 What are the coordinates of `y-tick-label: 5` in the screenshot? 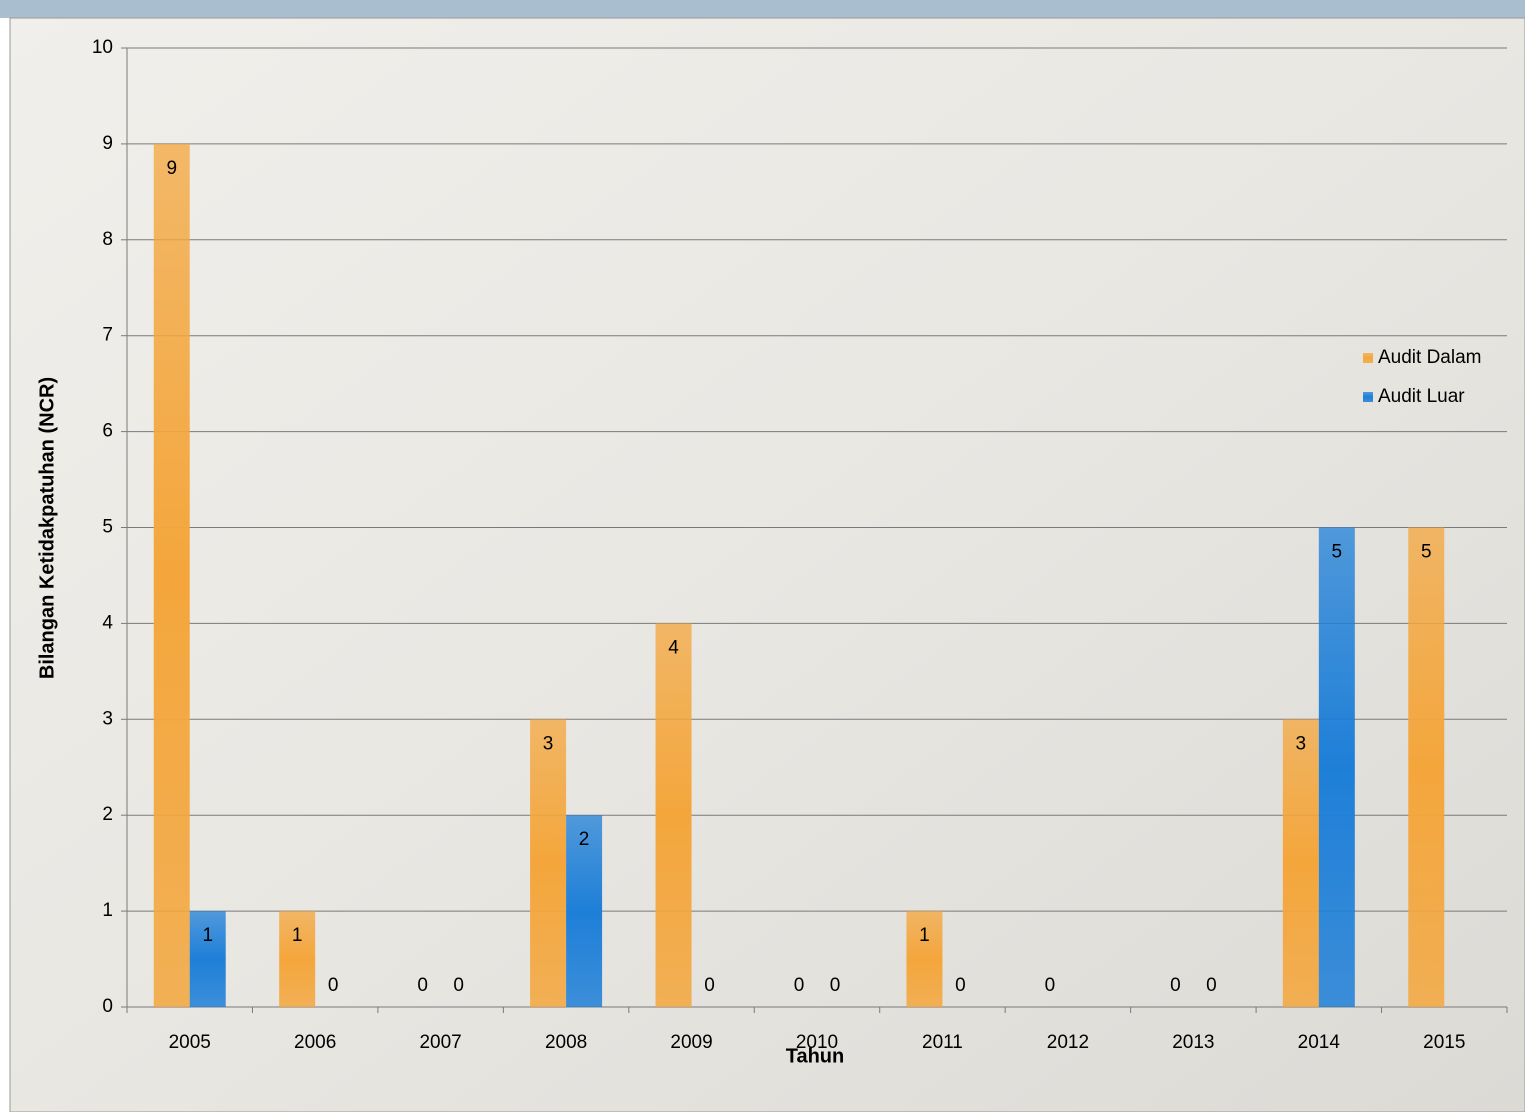 It's located at (107, 527).